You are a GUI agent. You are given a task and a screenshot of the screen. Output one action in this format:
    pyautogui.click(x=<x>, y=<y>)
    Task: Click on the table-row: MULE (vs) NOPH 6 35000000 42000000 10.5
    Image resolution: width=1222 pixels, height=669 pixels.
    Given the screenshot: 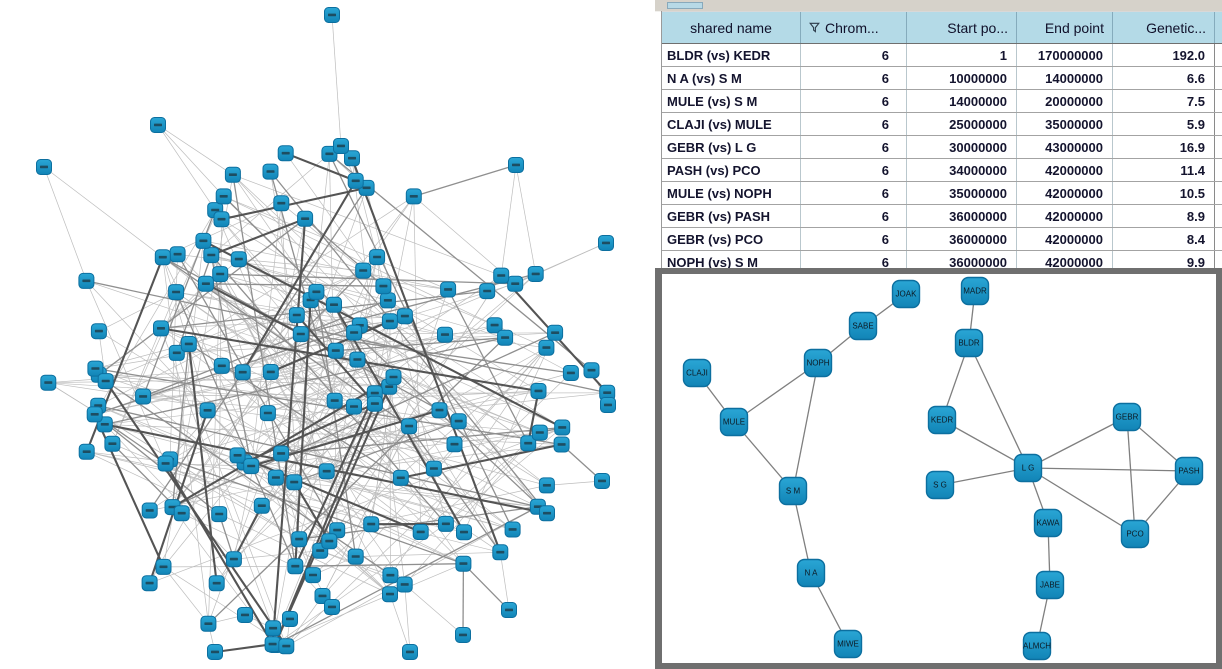 What is the action you would take?
    pyautogui.click(x=942, y=193)
    